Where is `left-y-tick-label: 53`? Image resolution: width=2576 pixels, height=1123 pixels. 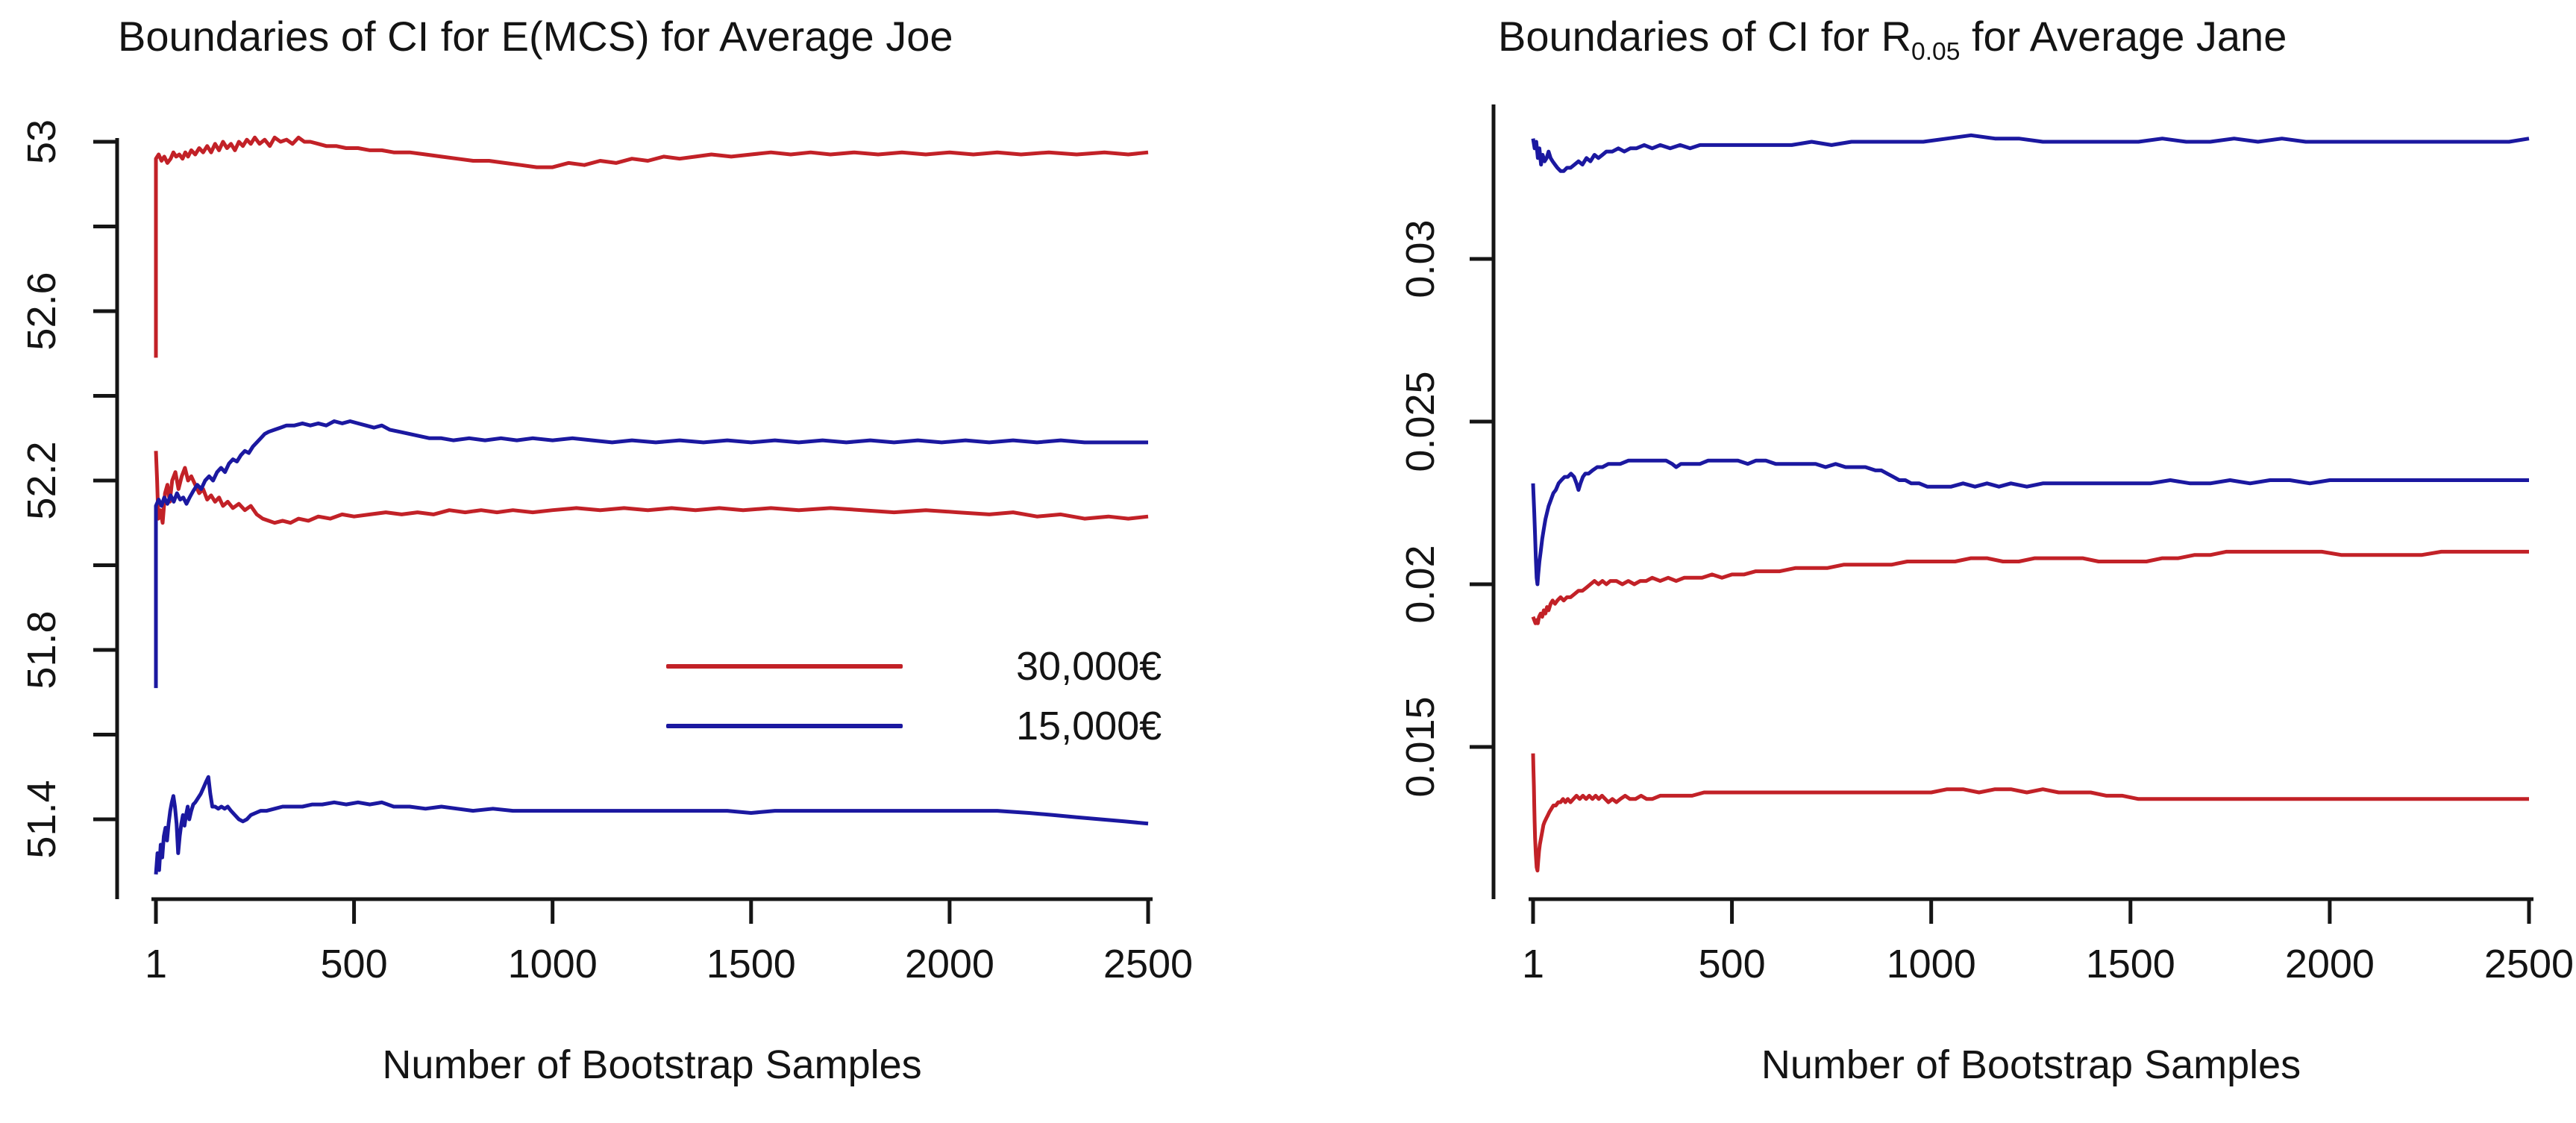 left-y-tick-label: 53 is located at coordinates (41, 141).